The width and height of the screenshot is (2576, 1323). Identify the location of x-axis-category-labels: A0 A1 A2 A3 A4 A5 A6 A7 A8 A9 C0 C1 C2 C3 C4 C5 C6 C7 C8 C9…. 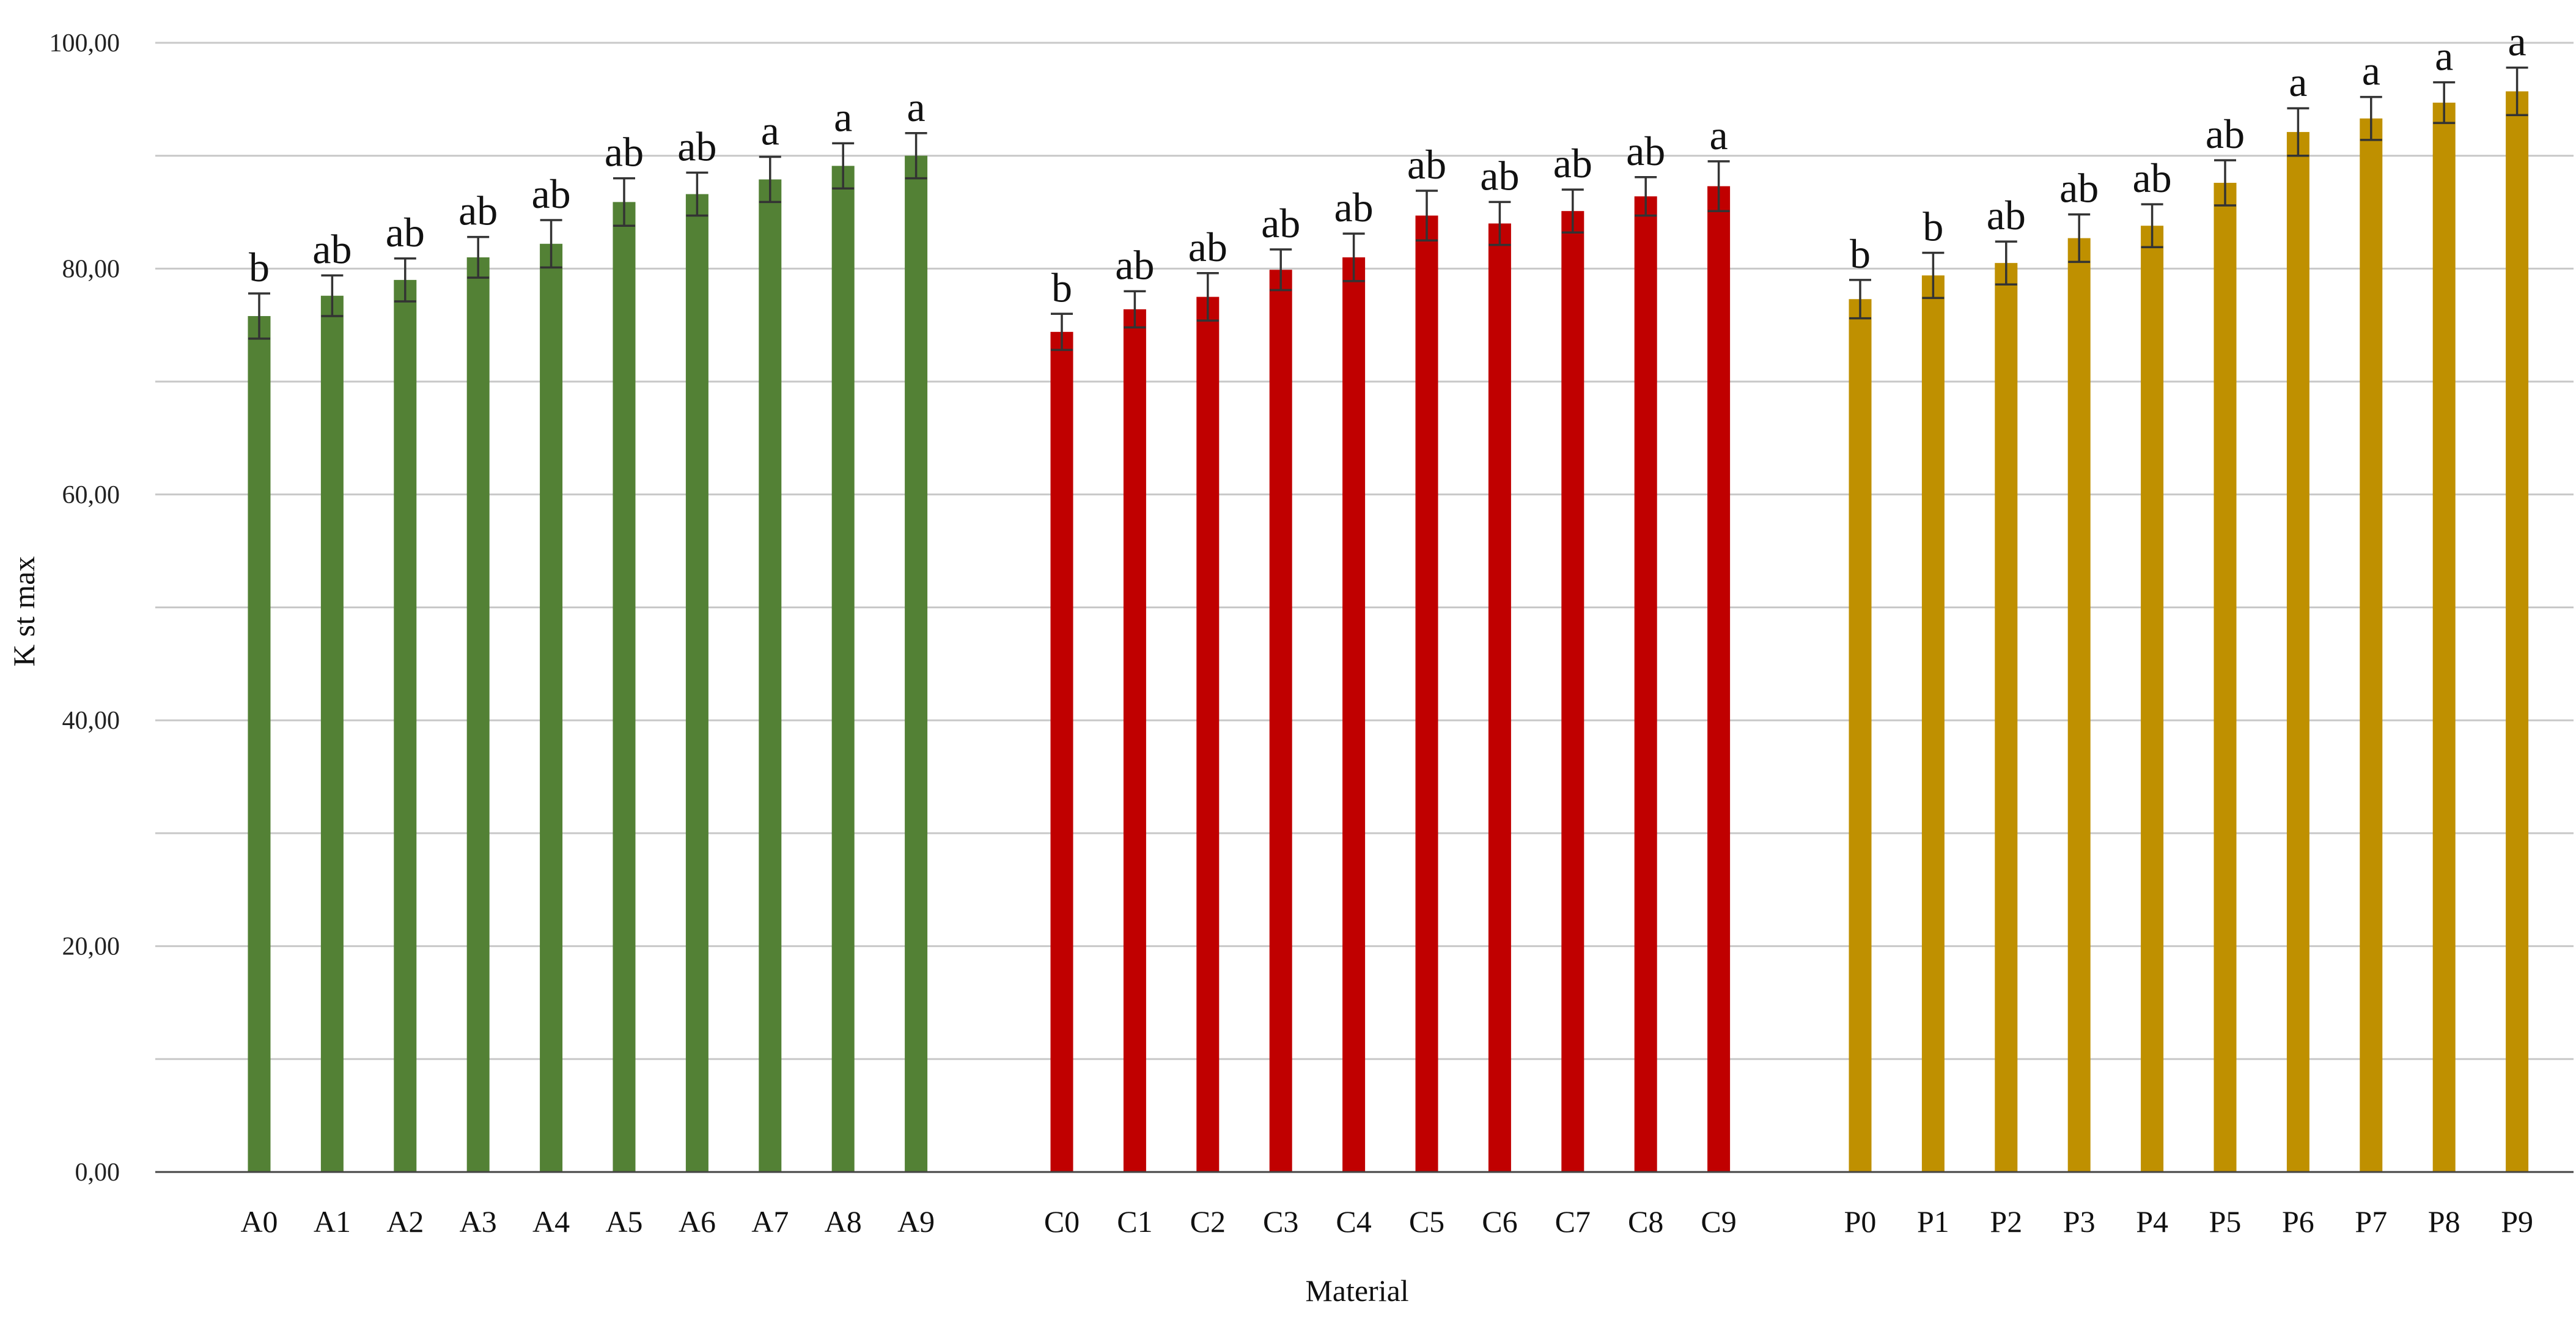
(1386, 1221).